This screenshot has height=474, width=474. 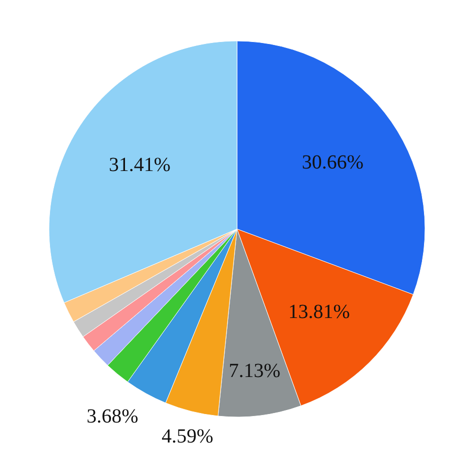 What do you see at coordinates (112, 416) in the screenshot?
I see `data-label: 3.68%` at bounding box center [112, 416].